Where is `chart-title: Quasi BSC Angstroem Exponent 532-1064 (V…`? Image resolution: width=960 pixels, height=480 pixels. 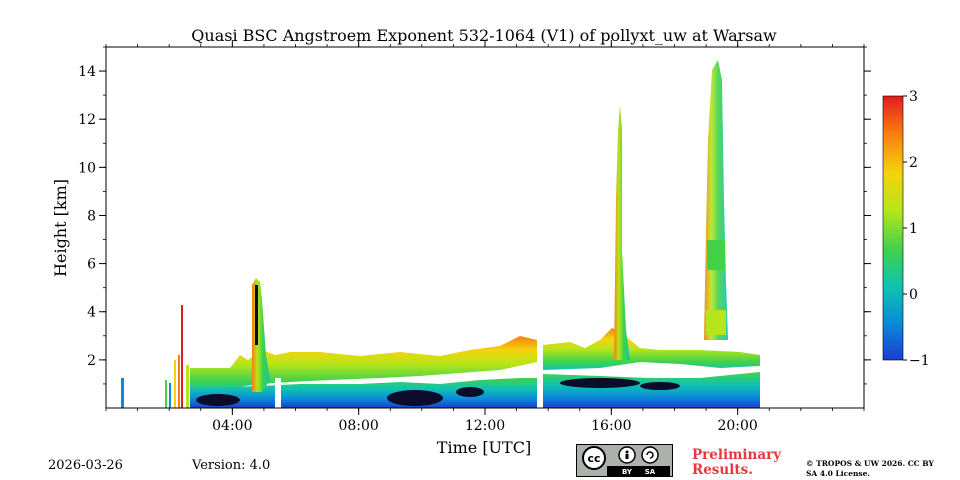 chart-title: Quasi BSC Angstroem Exponent 532-1064 (V… is located at coordinates (484, 35).